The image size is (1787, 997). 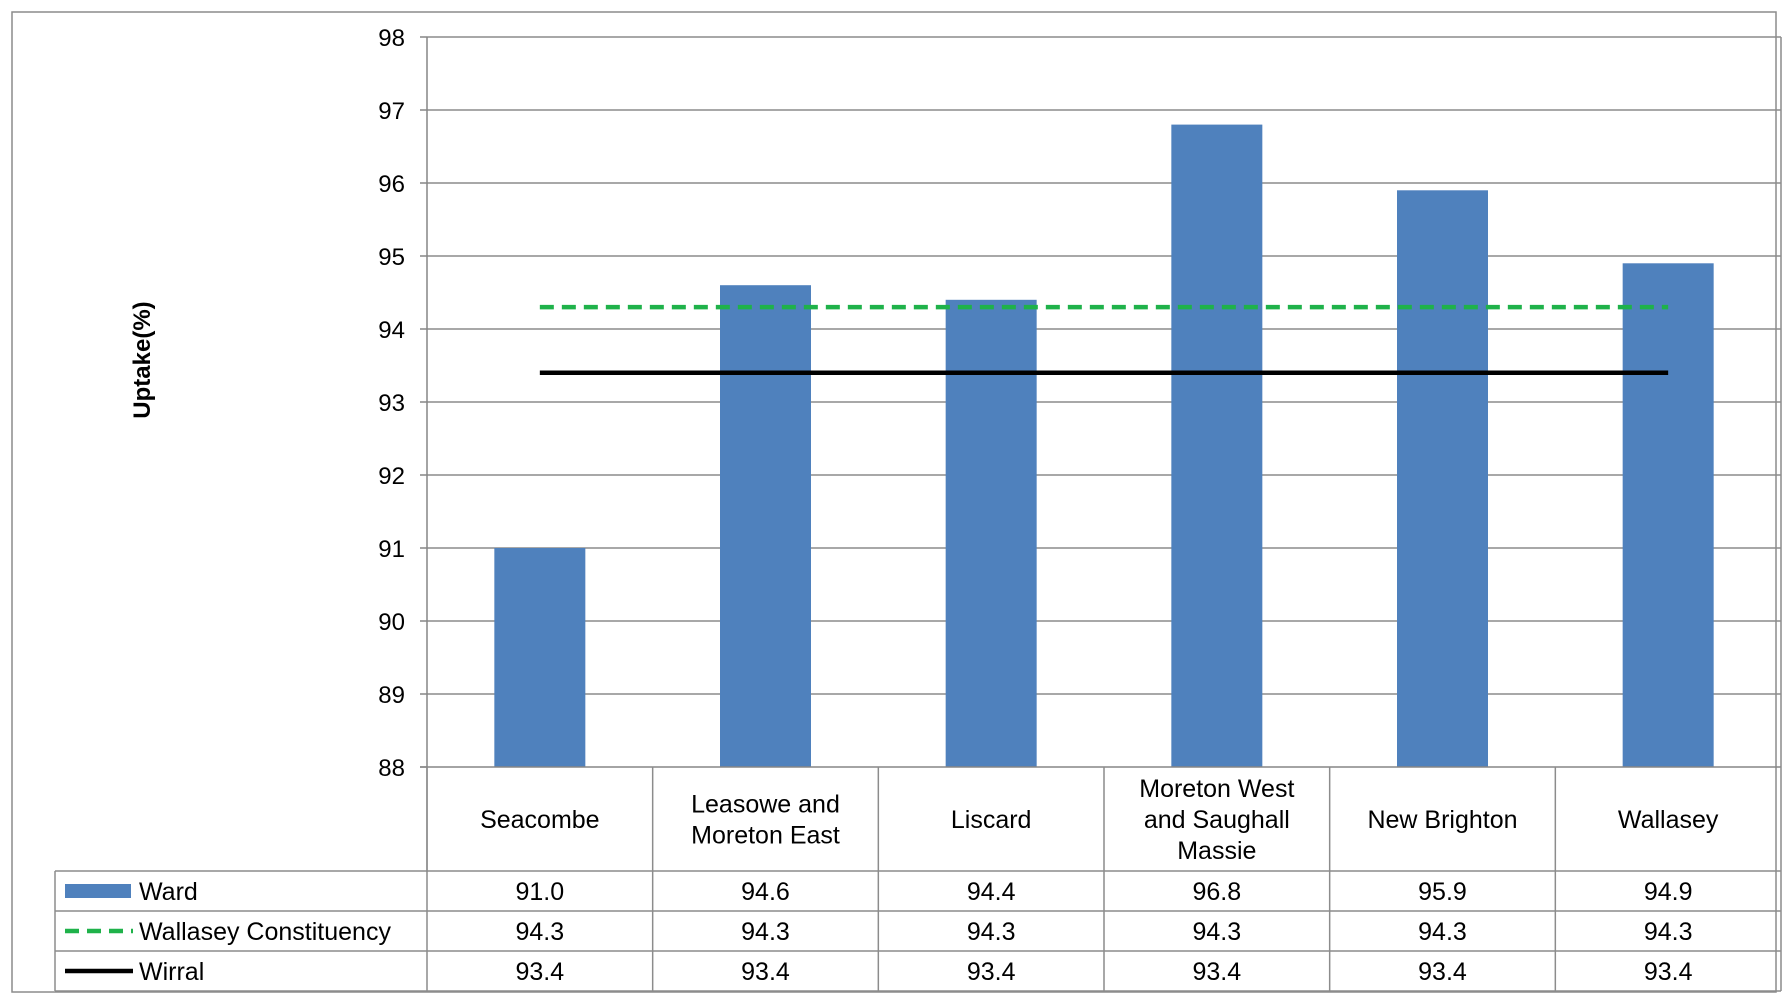 I want to click on x-category-label: Massie, so click(x=1216, y=851).